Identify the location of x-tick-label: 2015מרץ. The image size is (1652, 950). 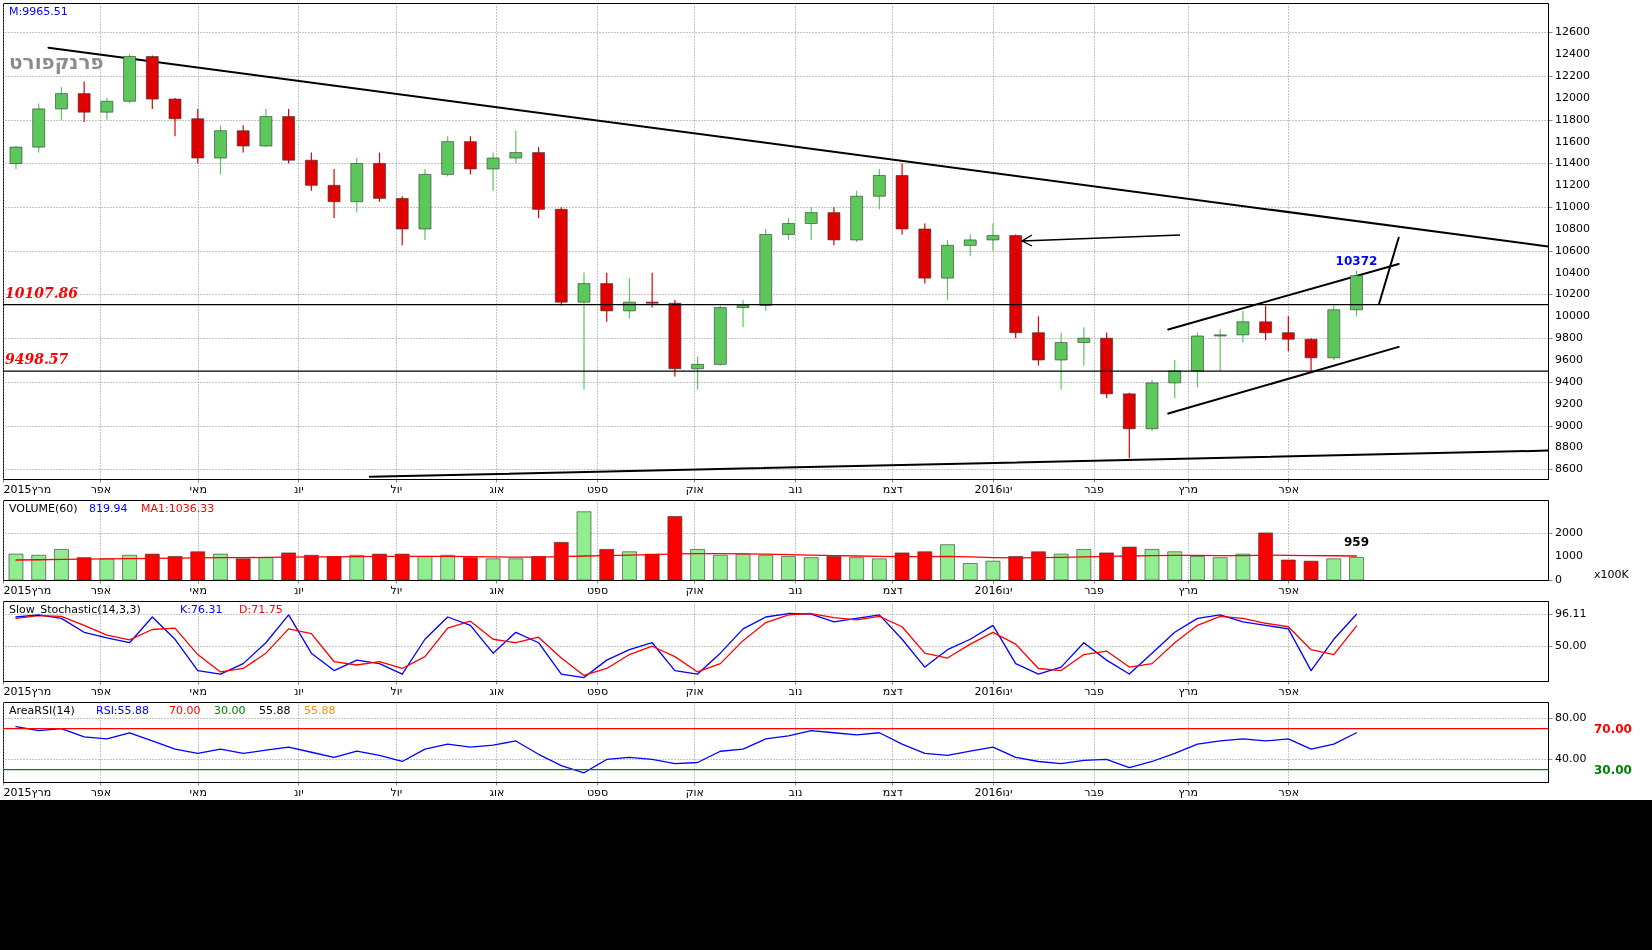
(27, 590).